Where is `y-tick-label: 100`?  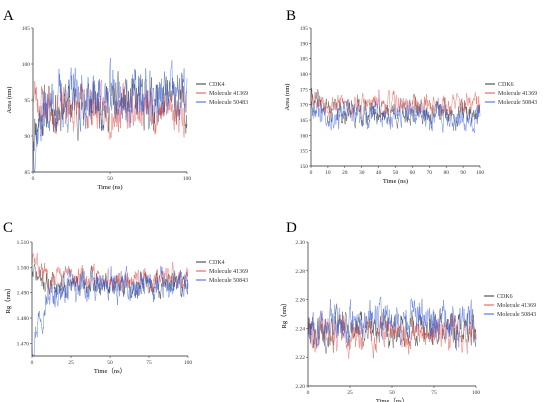
y-tick-label: 100 is located at coordinates (26, 65).